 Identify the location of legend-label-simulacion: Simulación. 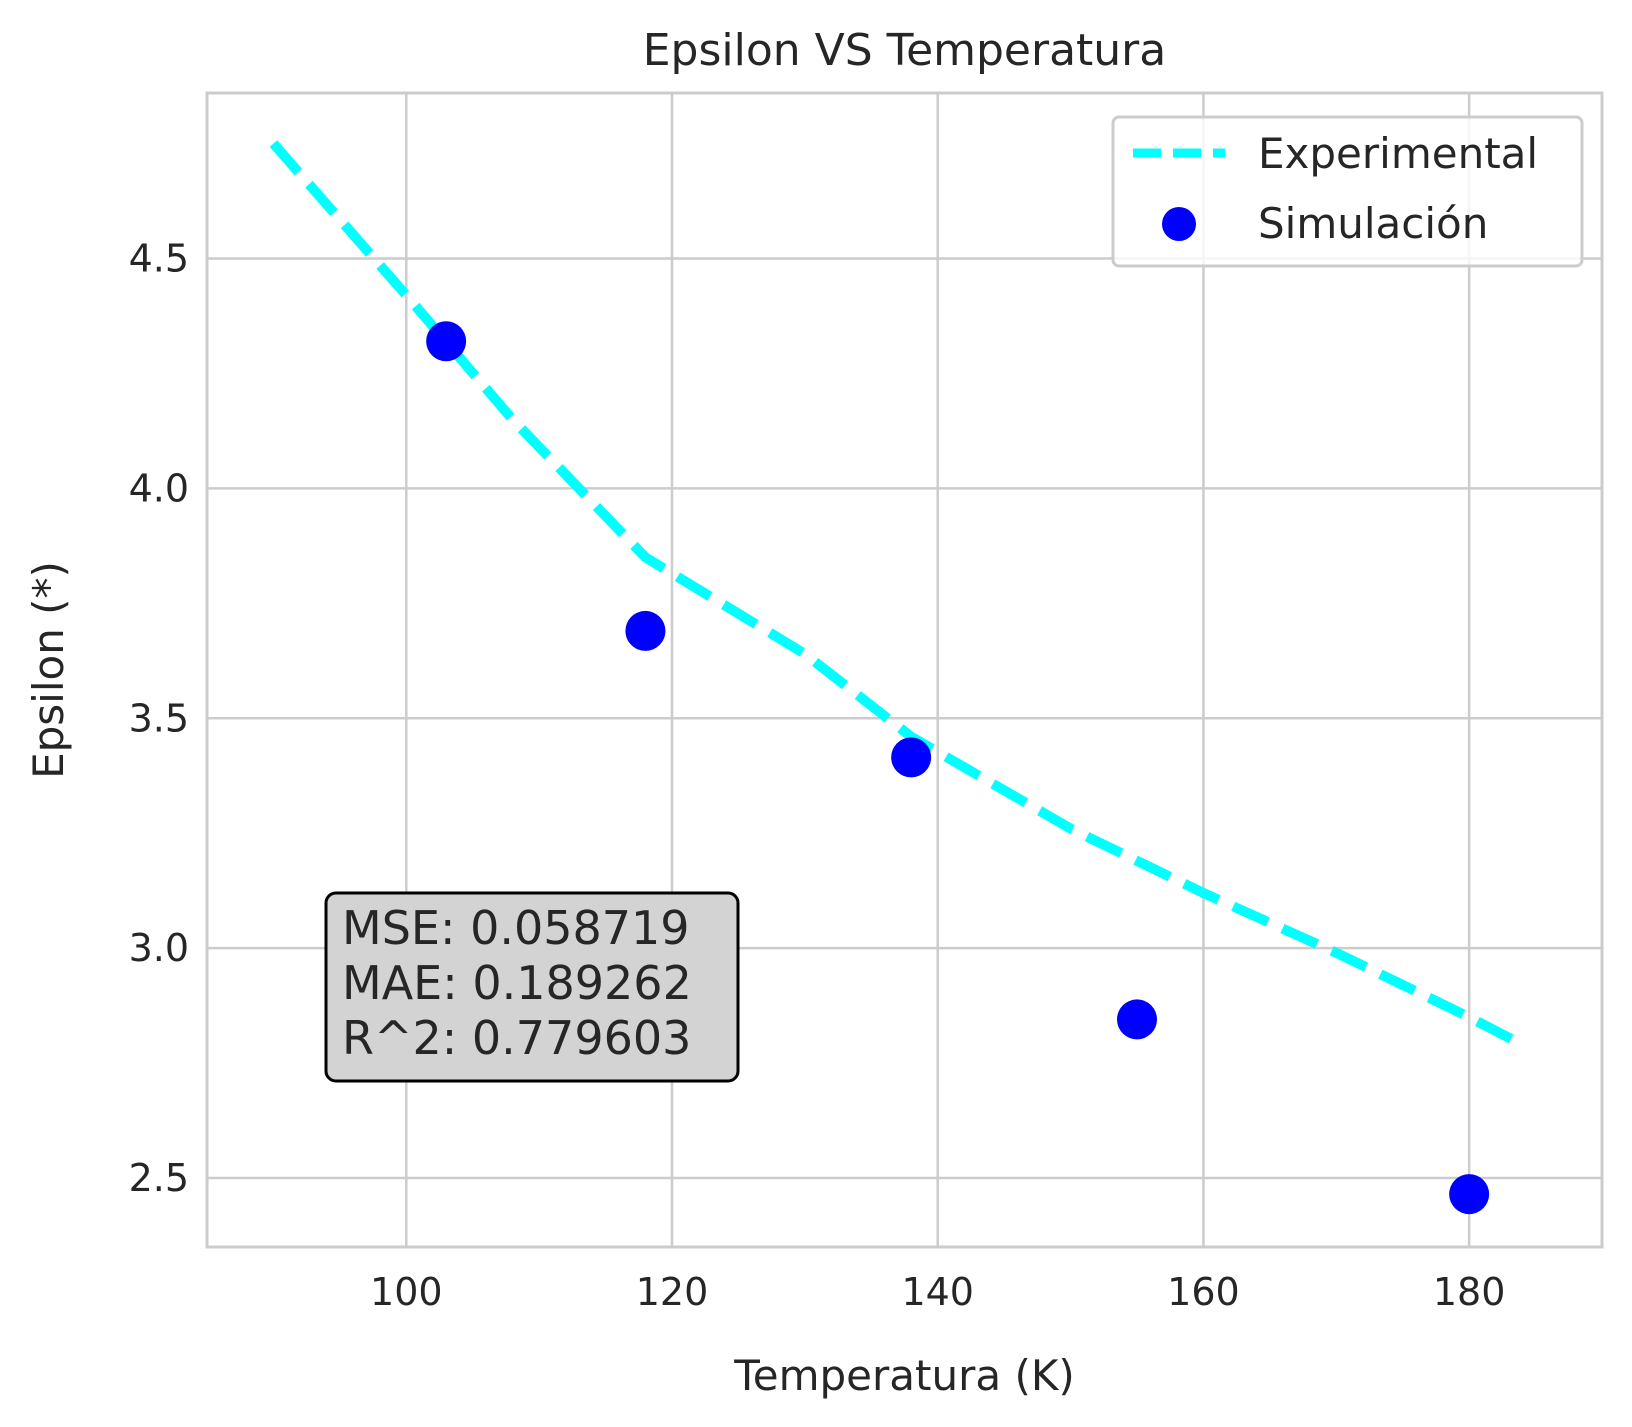
(1373, 223).